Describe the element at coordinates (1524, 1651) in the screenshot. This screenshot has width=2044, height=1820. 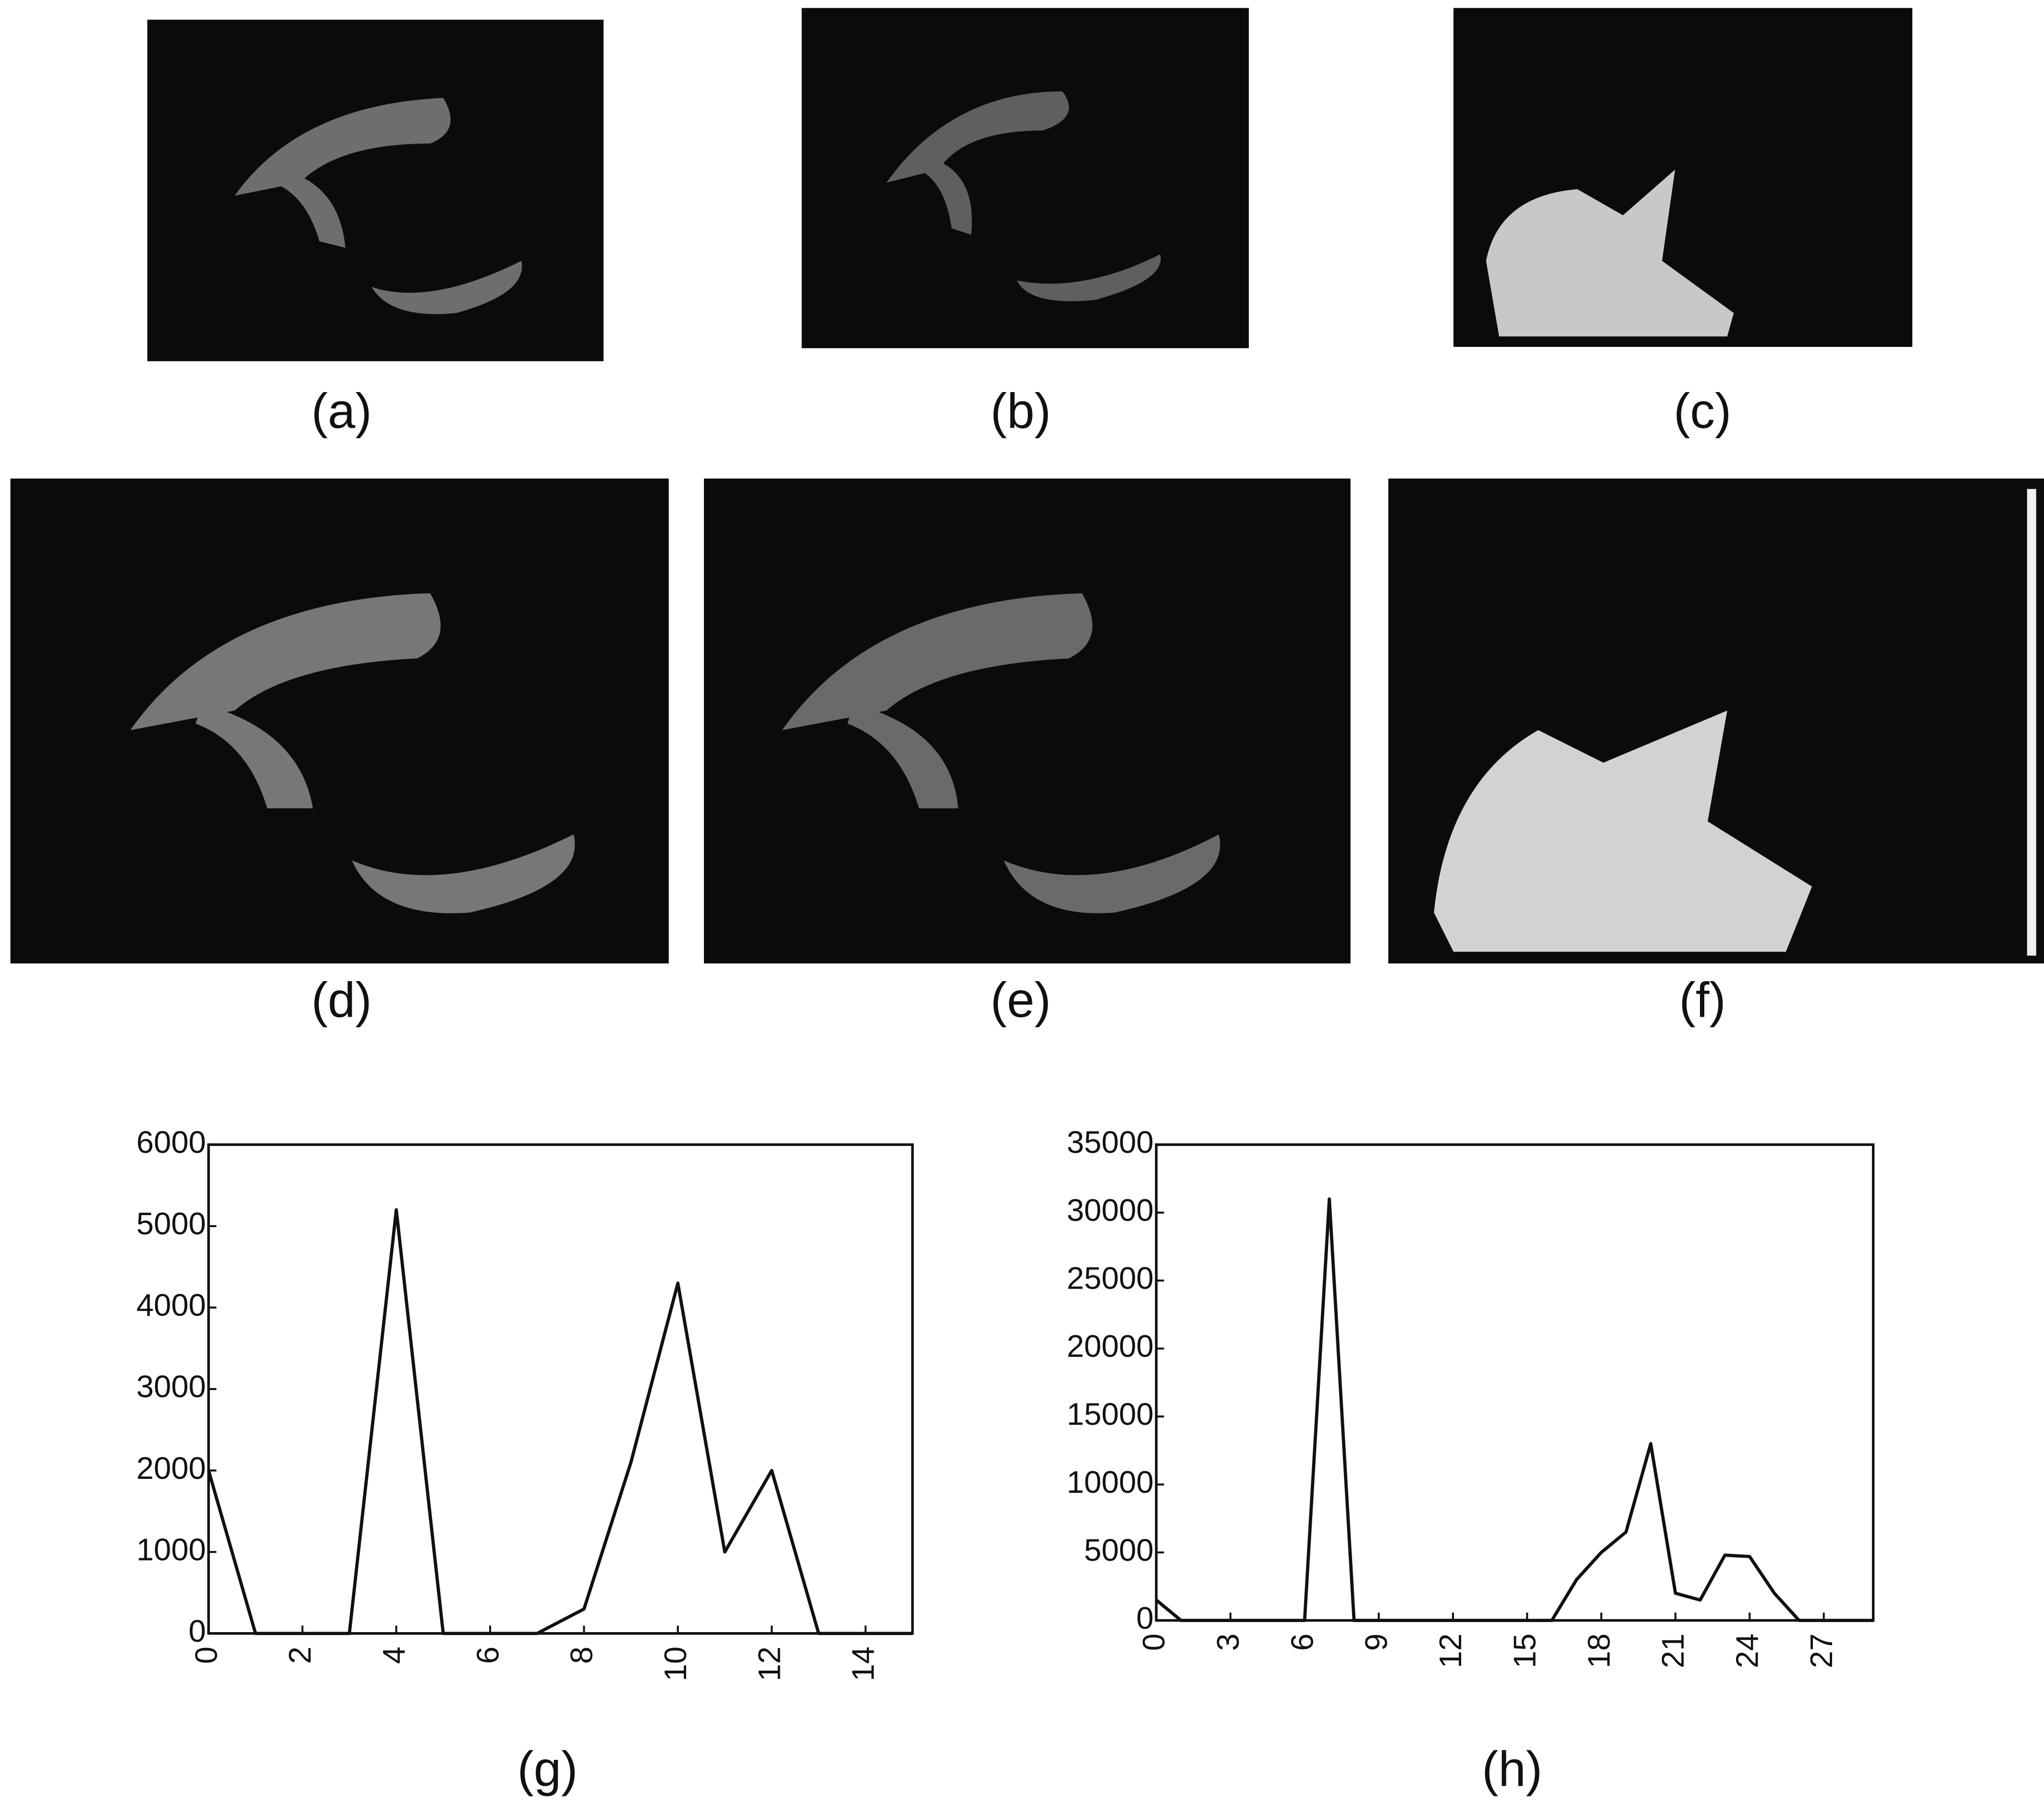
I see `x-tick-label: 15` at that location.